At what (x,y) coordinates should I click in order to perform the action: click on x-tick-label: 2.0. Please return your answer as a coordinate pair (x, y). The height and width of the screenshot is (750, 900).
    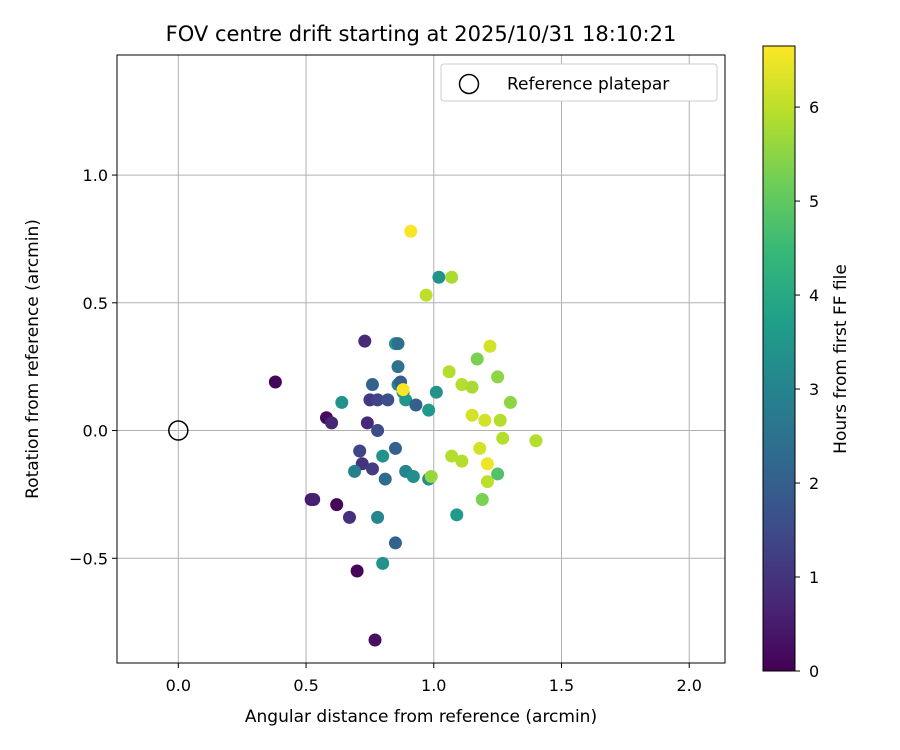
    Looking at the image, I should click on (689, 685).